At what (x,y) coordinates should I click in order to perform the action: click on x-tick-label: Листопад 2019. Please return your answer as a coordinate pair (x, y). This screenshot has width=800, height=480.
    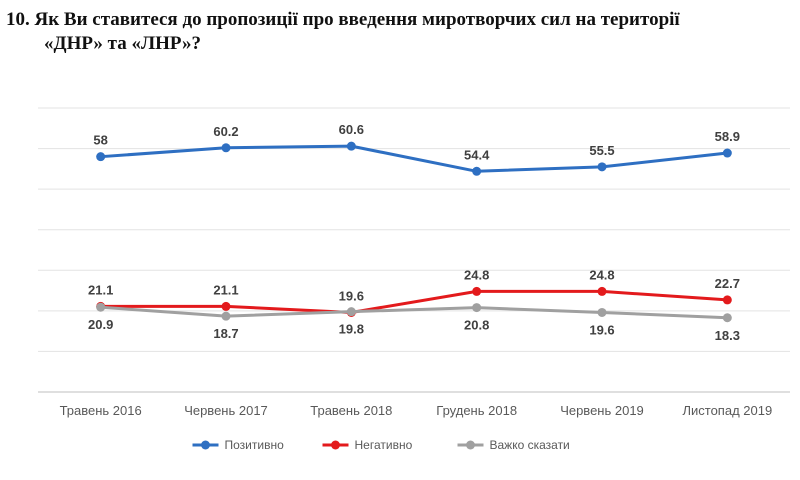
    Looking at the image, I should click on (727, 410).